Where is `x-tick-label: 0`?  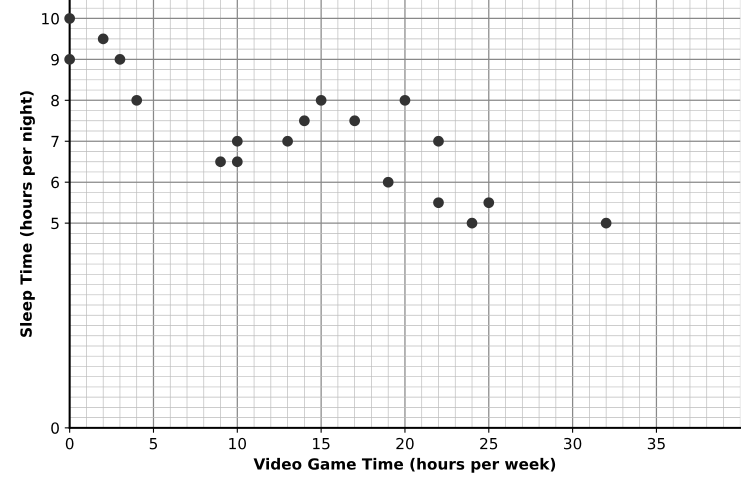 x-tick-label: 0 is located at coordinates (70, 444).